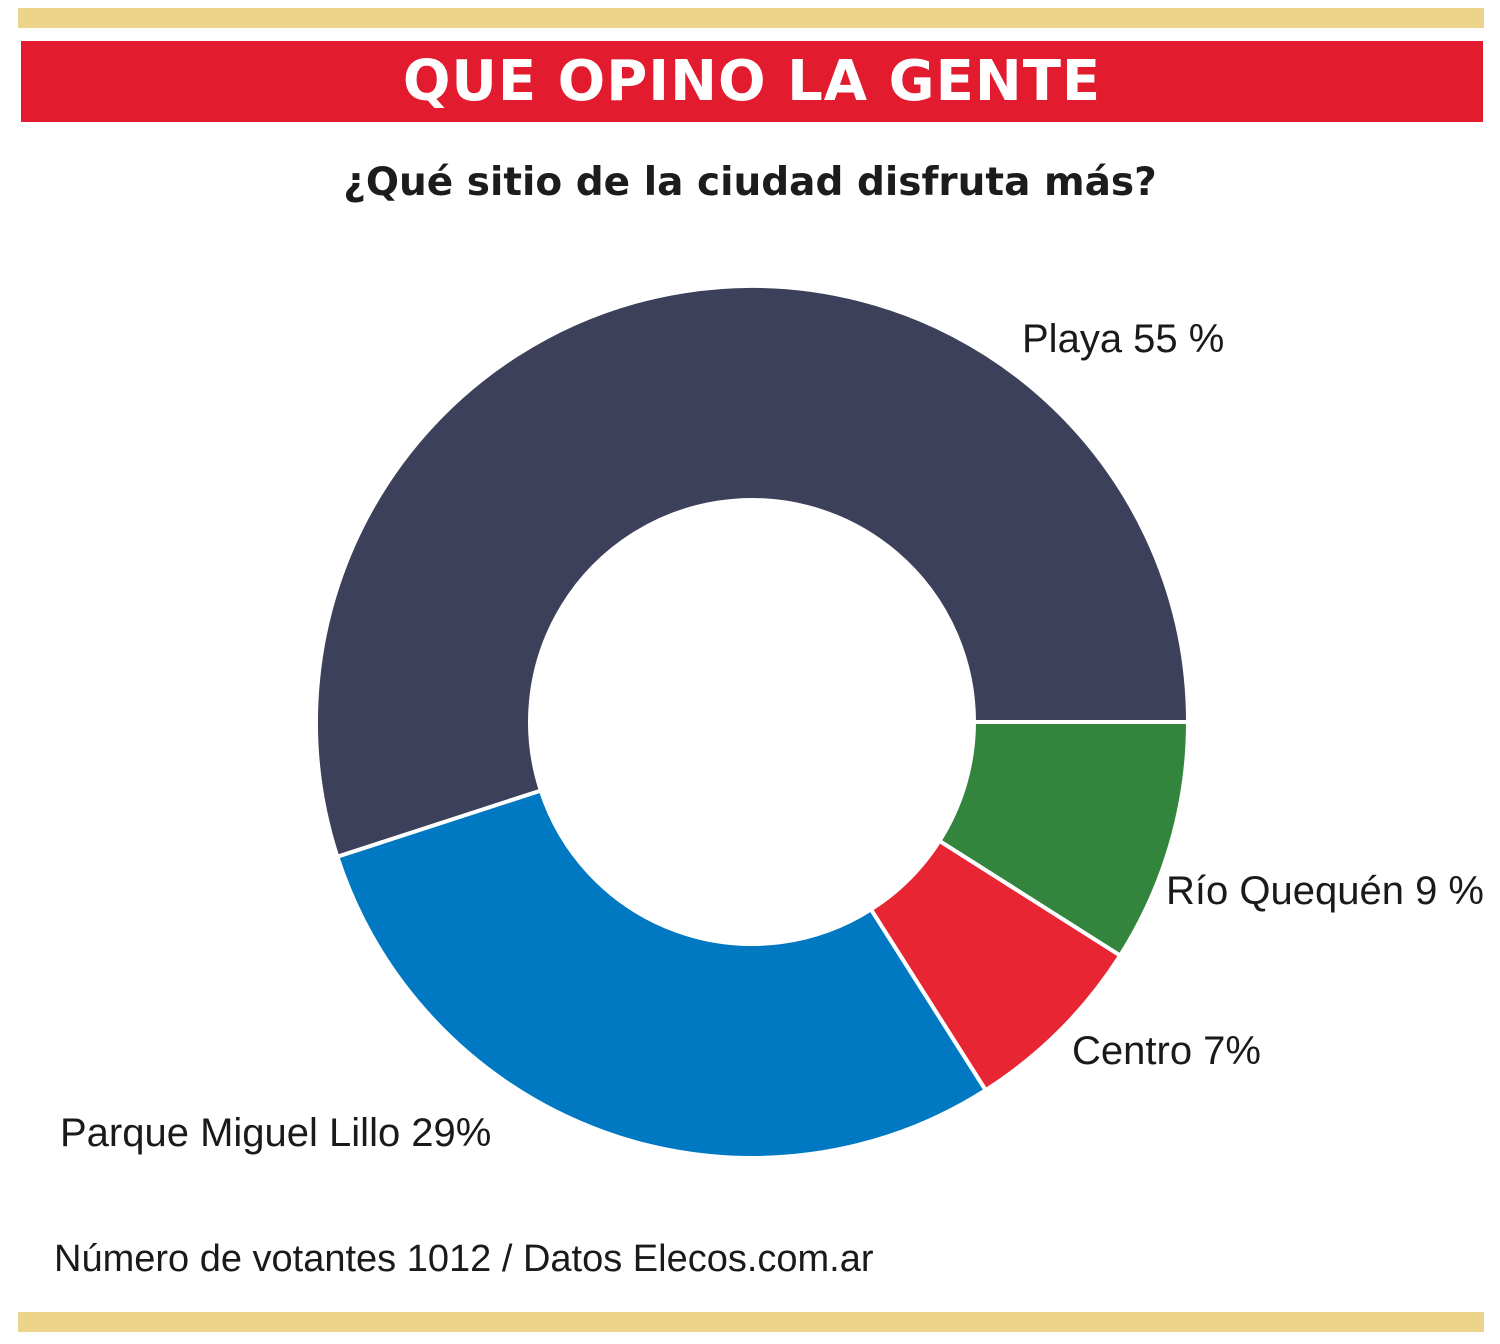 The width and height of the screenshot is (1500, 1344). Describe the element at coordinates (1123, 339) in the screenshot. I see `slice-label-playa: Playa 55 %` at that location.